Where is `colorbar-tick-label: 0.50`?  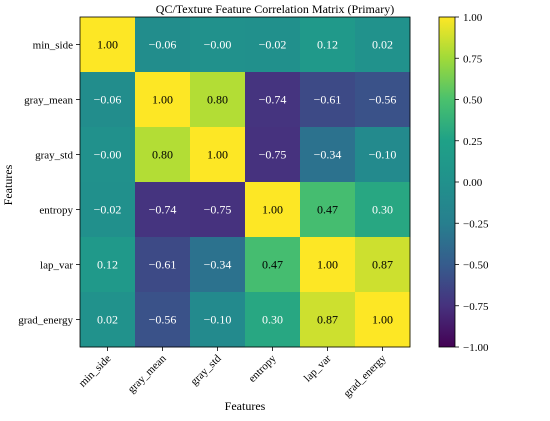 colorbar-tick-label: 0.50 is located at coordinates (473, 101).